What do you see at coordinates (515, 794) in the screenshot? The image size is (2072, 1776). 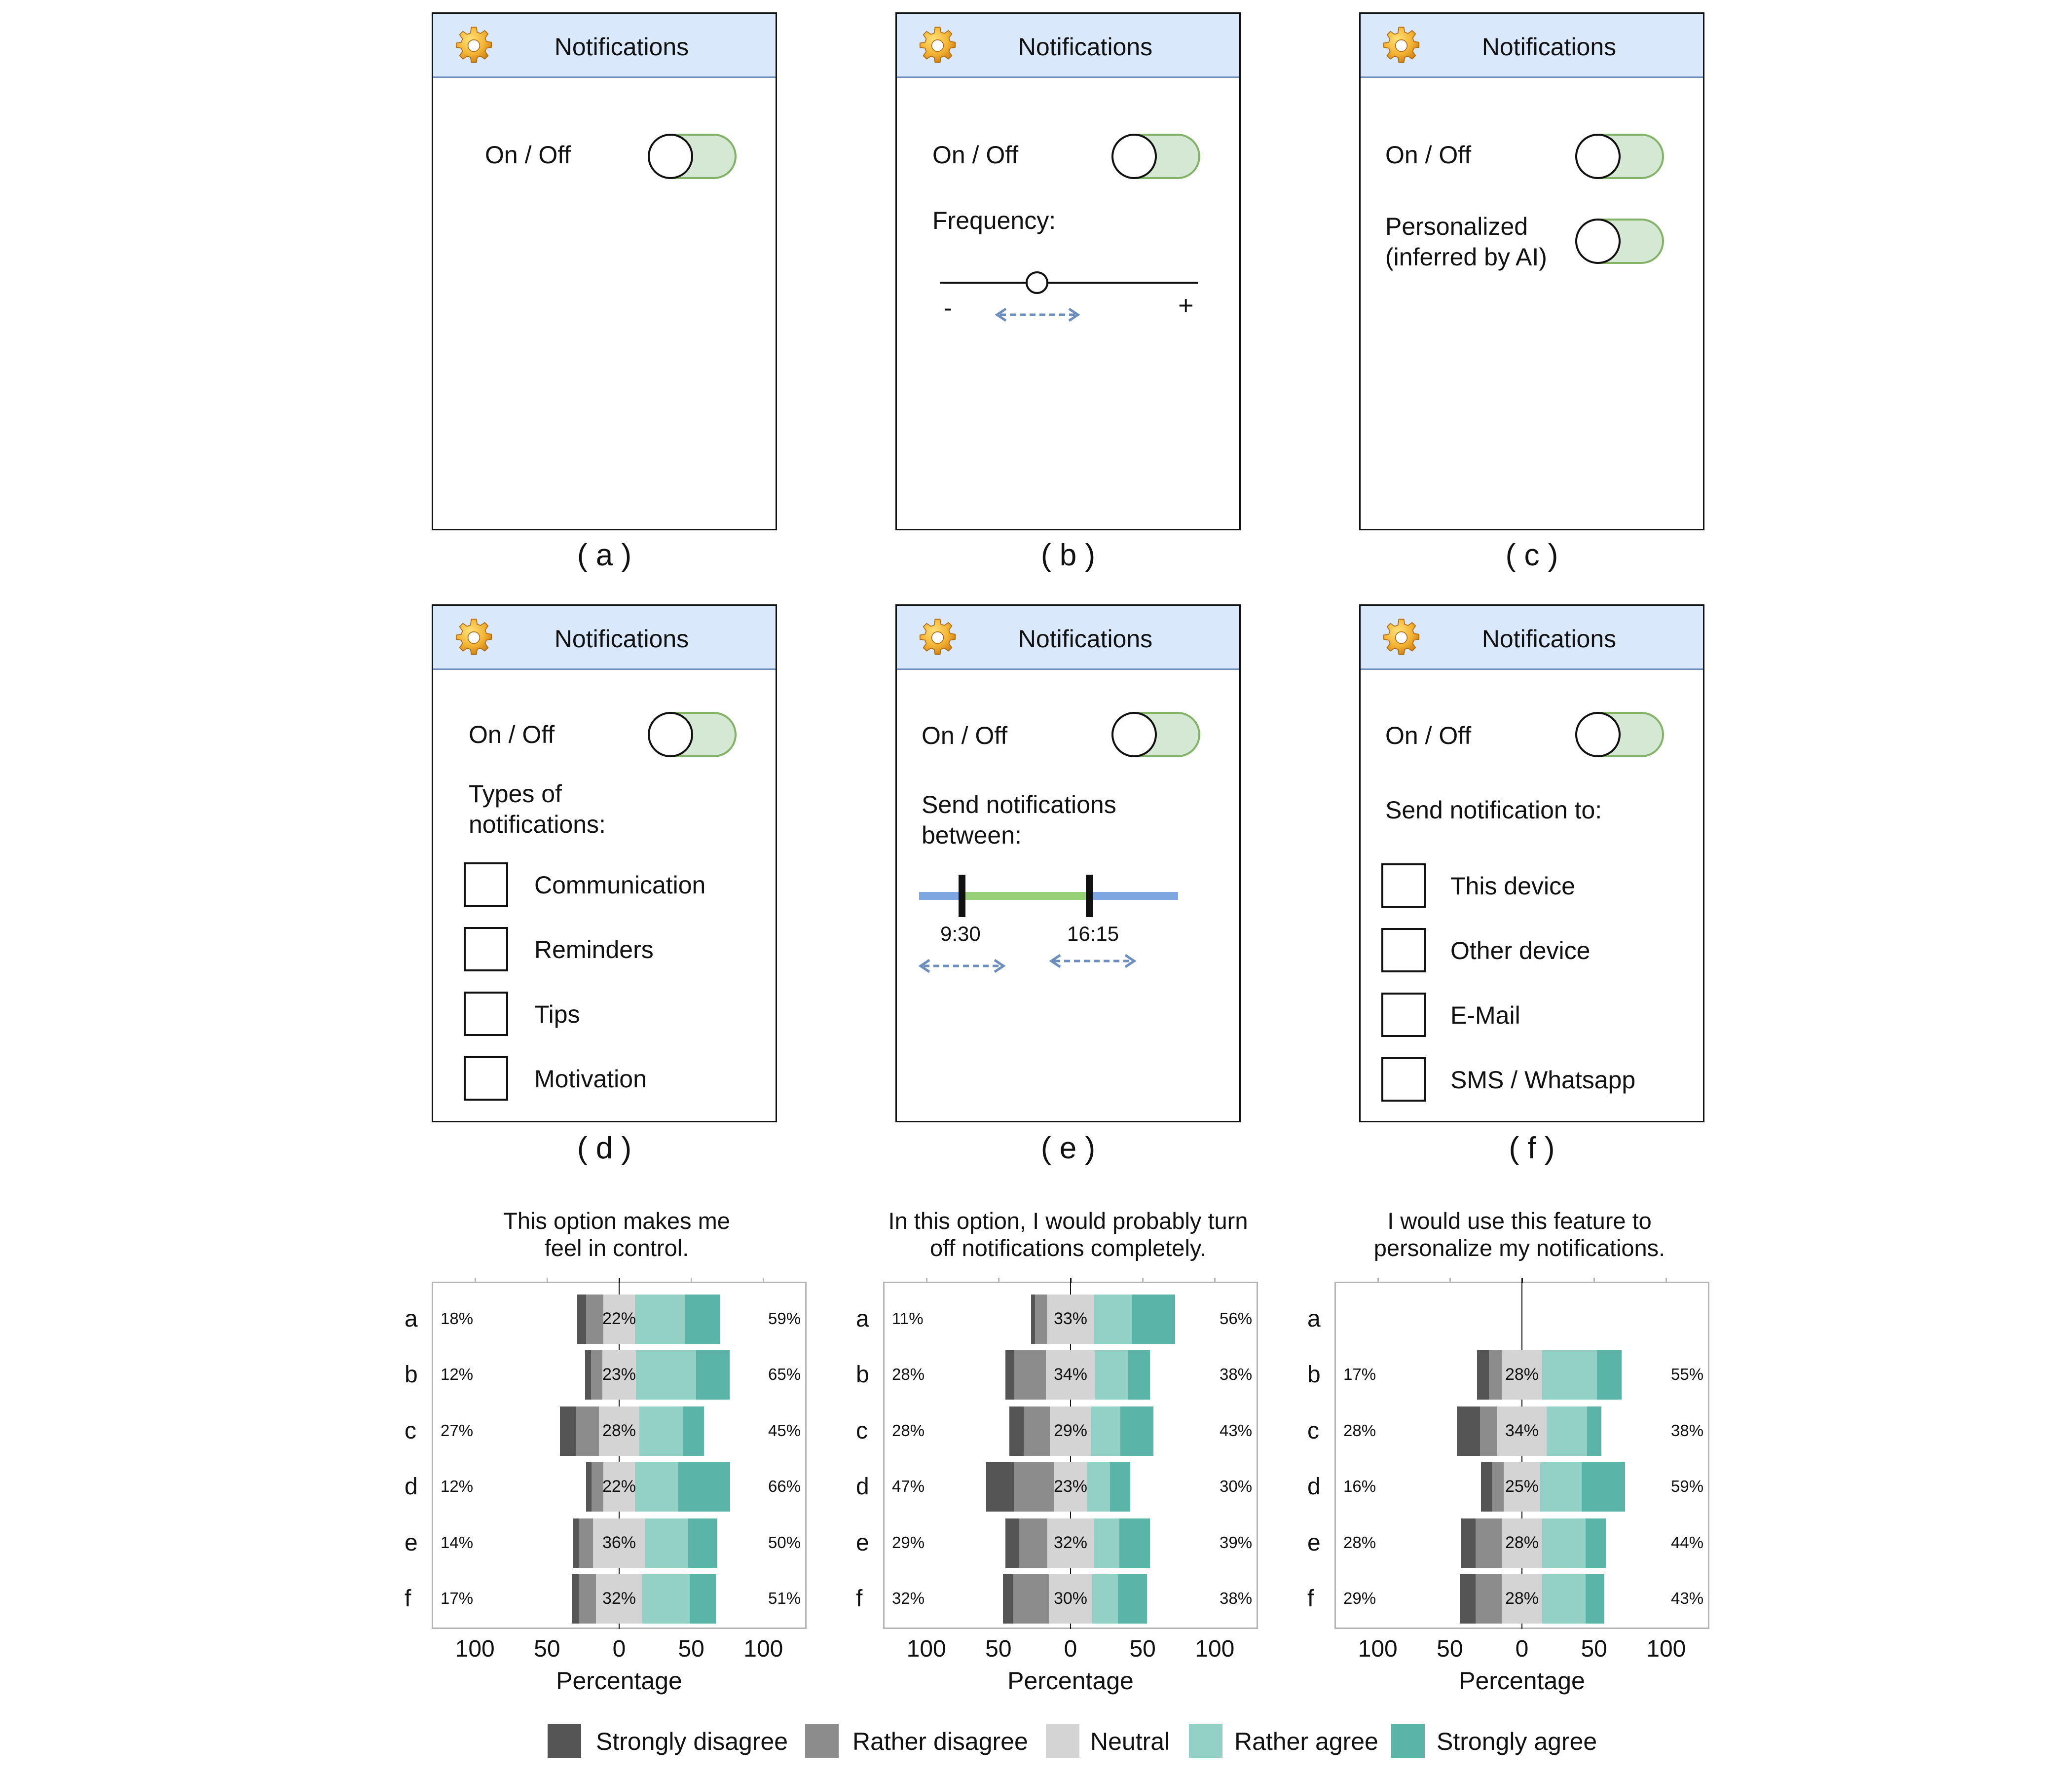 I see `types-label: Types of` at bounding box center [515, 794].